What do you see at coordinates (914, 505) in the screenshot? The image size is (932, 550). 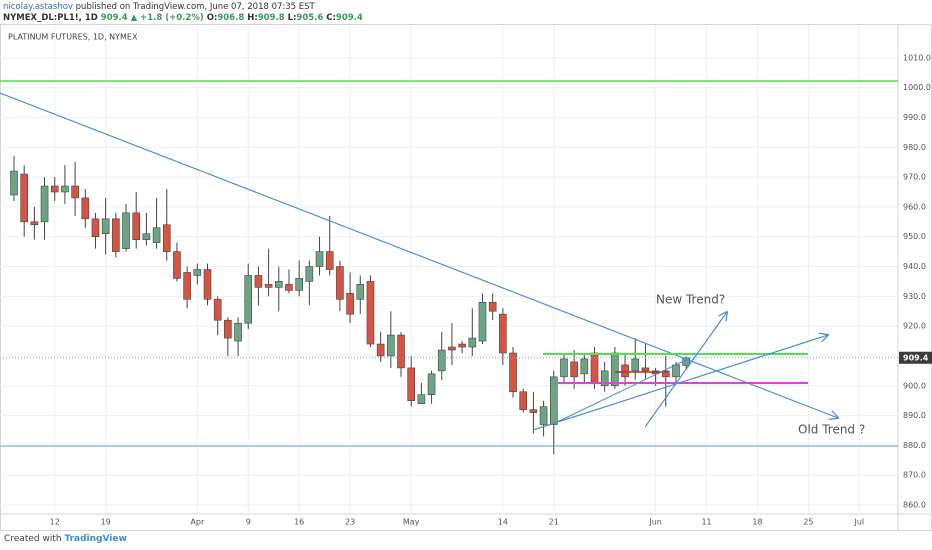 I see `y-tick-label: 860.0` at bounding box center [914, 505].